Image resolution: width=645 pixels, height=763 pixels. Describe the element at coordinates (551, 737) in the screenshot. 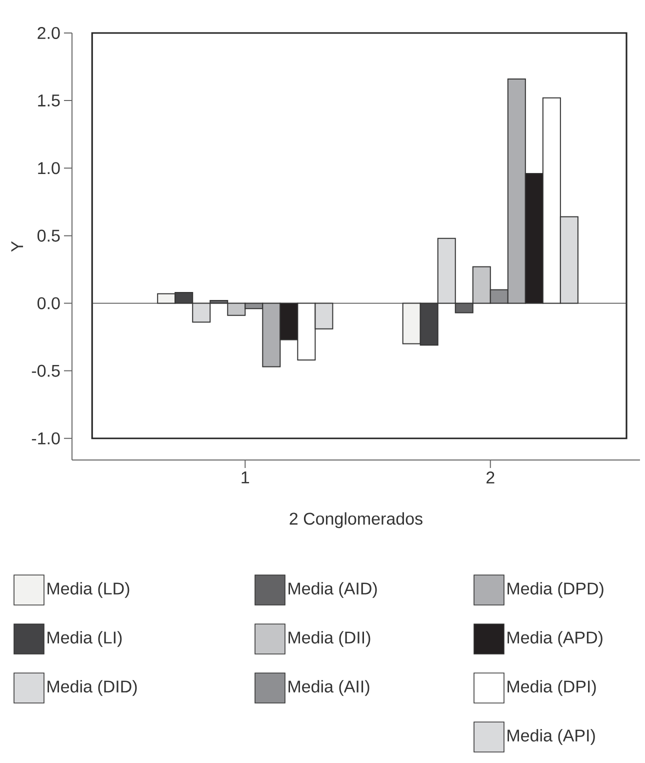

I see `legend-label: Media (API)` at that location.